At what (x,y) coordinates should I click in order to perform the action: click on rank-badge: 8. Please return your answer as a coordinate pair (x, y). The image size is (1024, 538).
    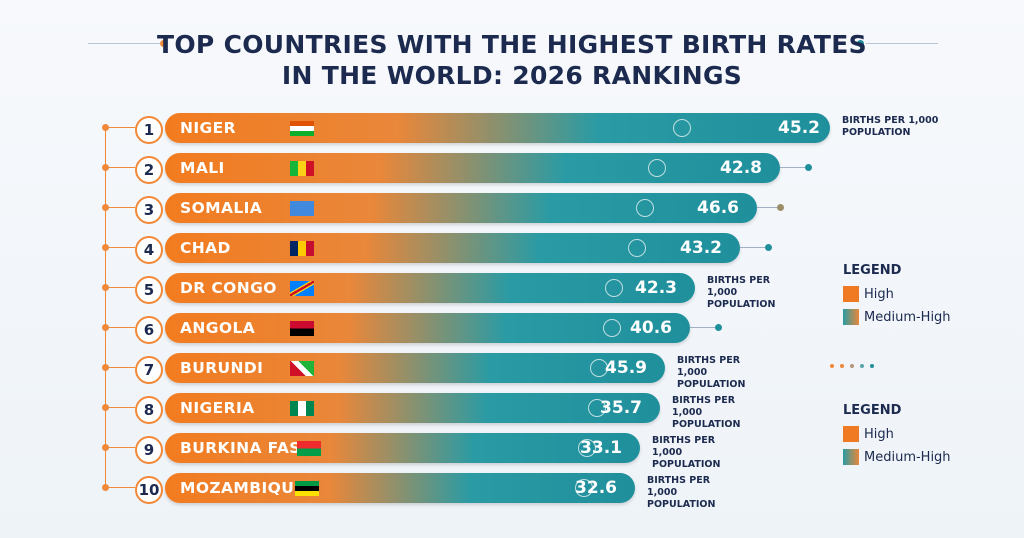
    Looking at the image, I should click on (149, 410).